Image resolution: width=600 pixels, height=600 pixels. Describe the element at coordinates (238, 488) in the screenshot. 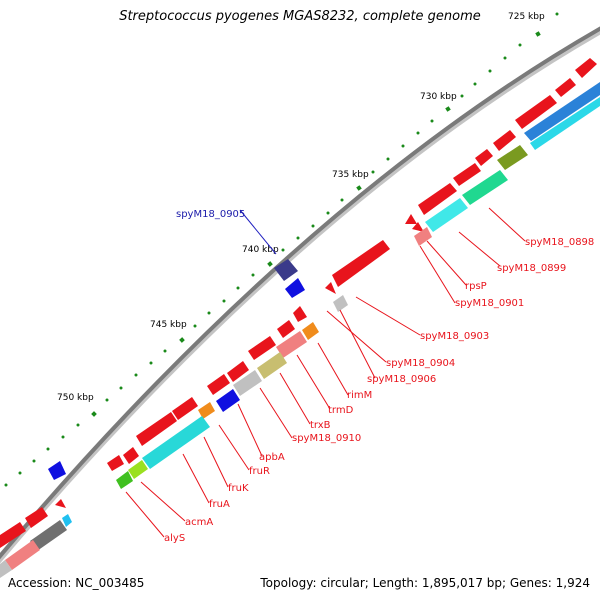

I see `gene-label-fruk: fruK` at that location.